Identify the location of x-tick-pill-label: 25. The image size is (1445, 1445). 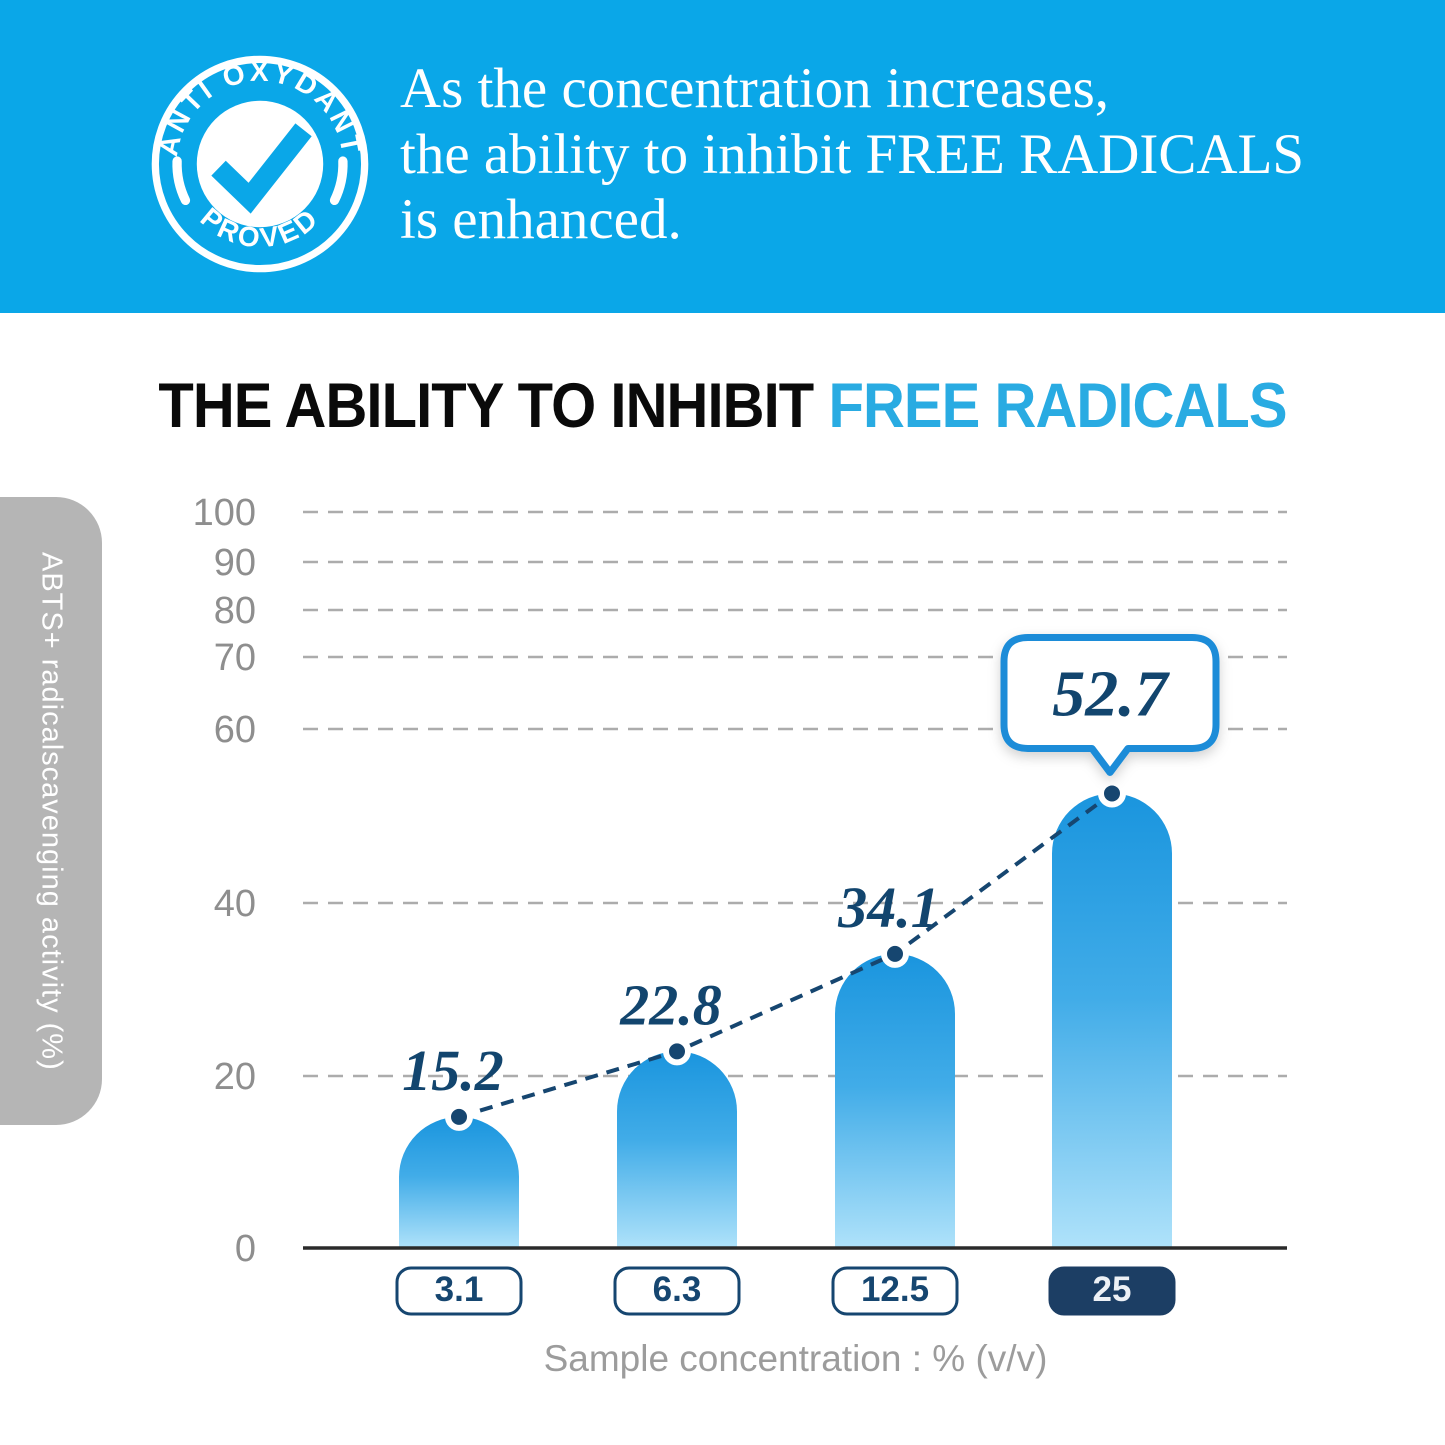
(1112, 1289).